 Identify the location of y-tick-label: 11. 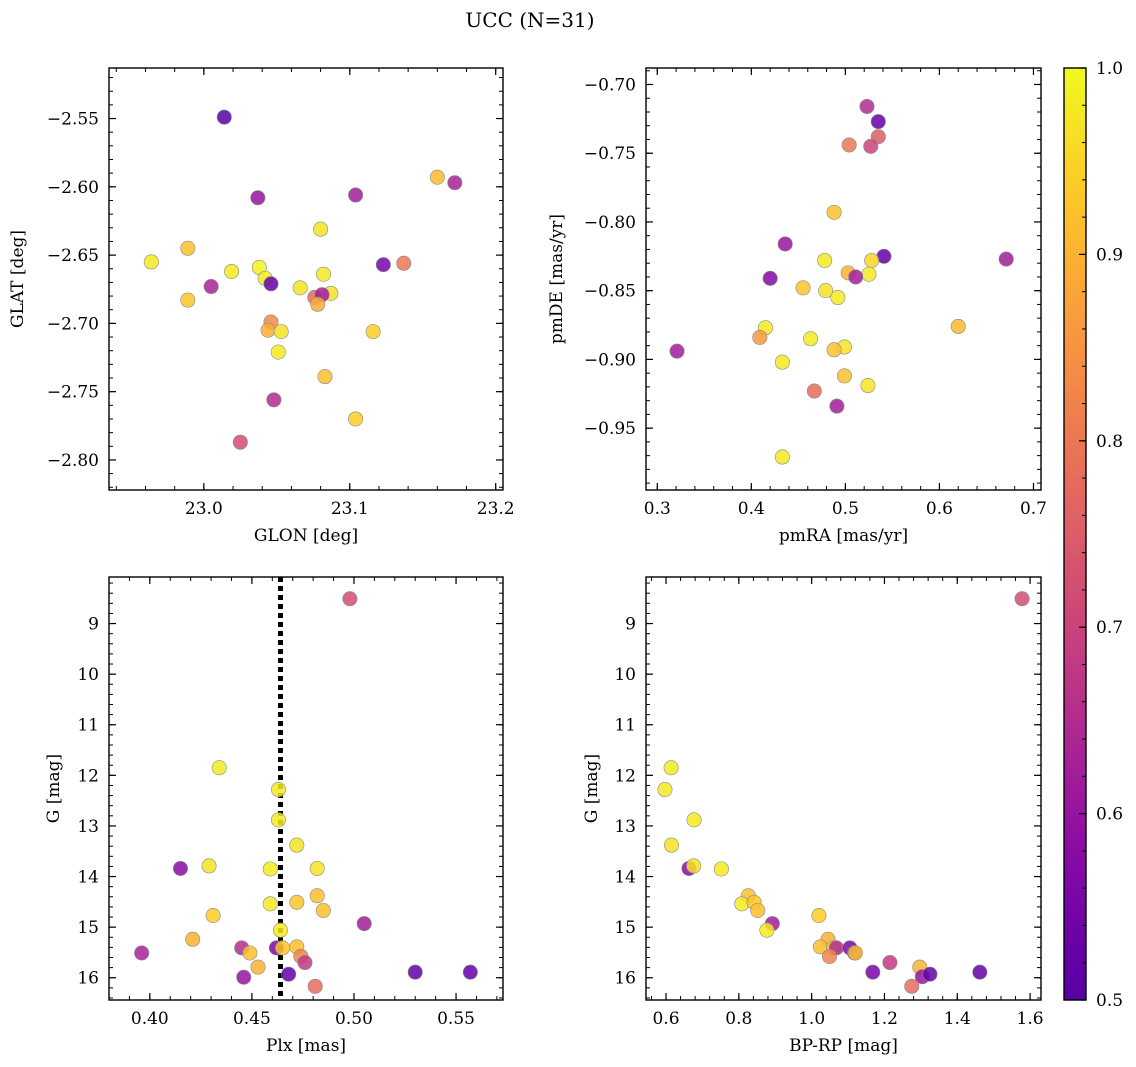
(625, 726).